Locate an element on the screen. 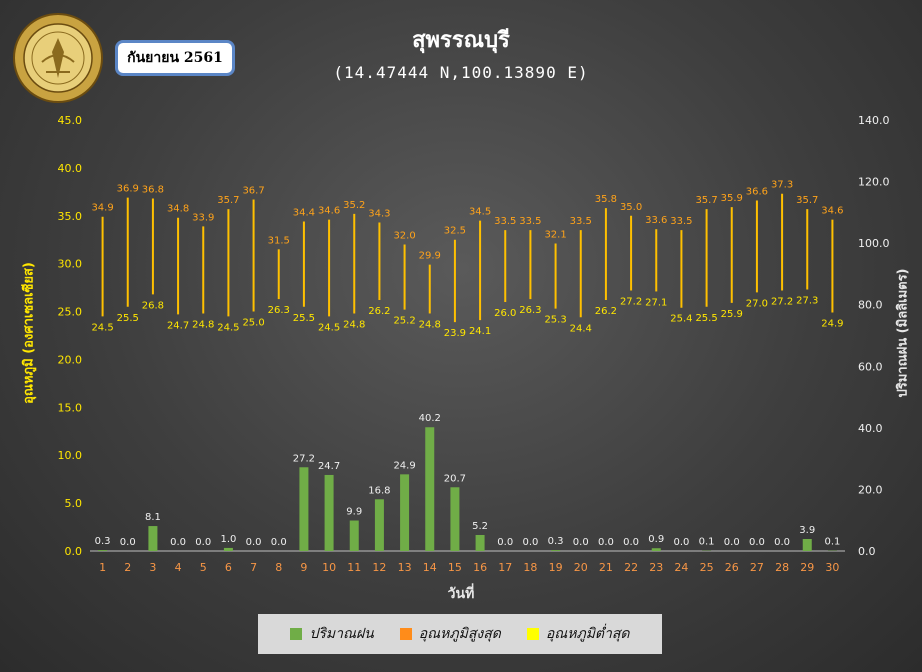  x-tick-label: 4 is located at coordinates (178, 567).